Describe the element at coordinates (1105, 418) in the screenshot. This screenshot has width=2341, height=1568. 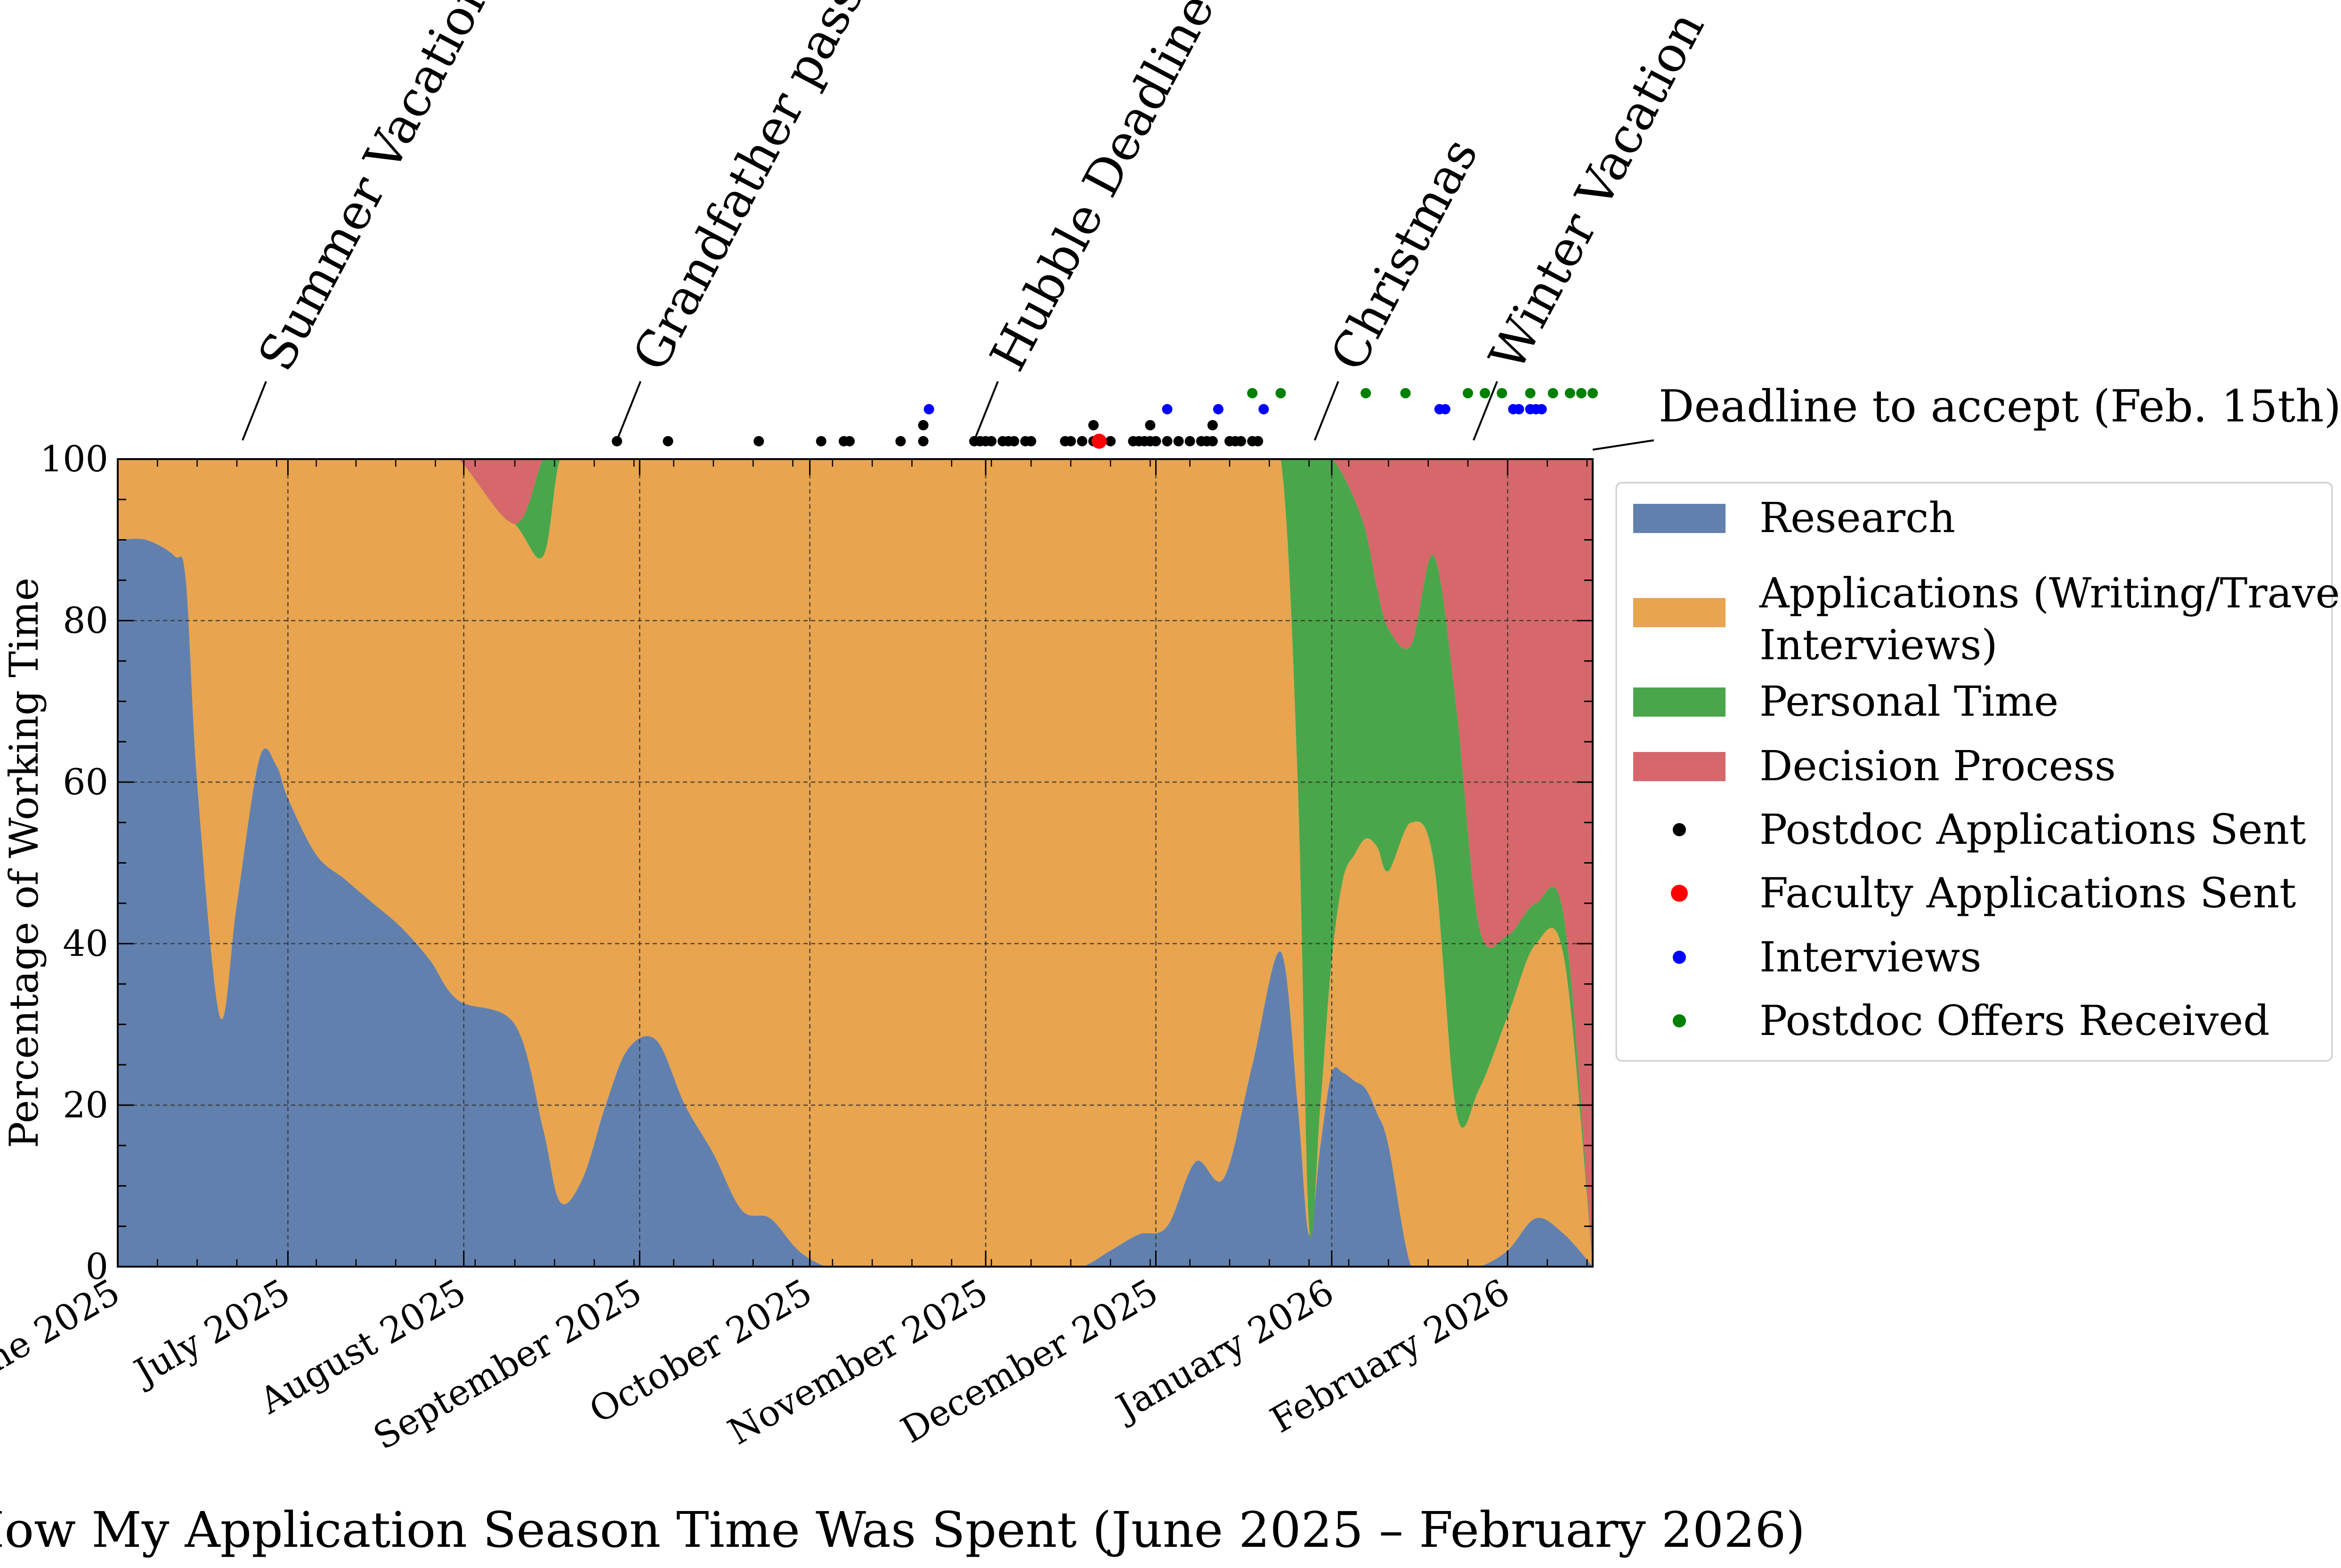
I see `event-markers` at that location.